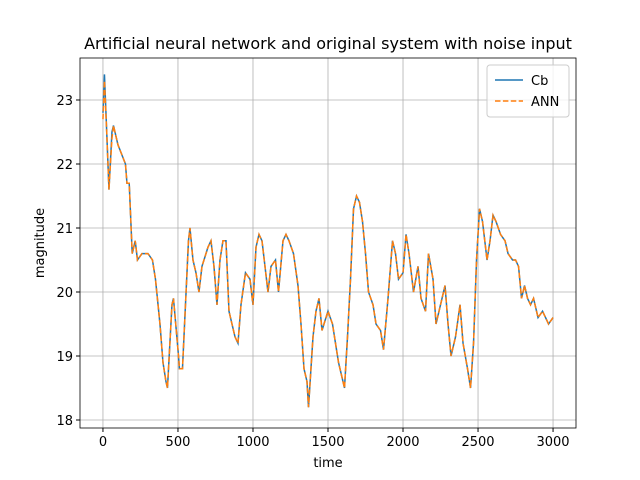 The width and height of the screenshot is (640, 480). What do you see at coordinates (252, 442) in the screenshot?
I see `x-tick-label: 1000` at bounding box center [252, 442].